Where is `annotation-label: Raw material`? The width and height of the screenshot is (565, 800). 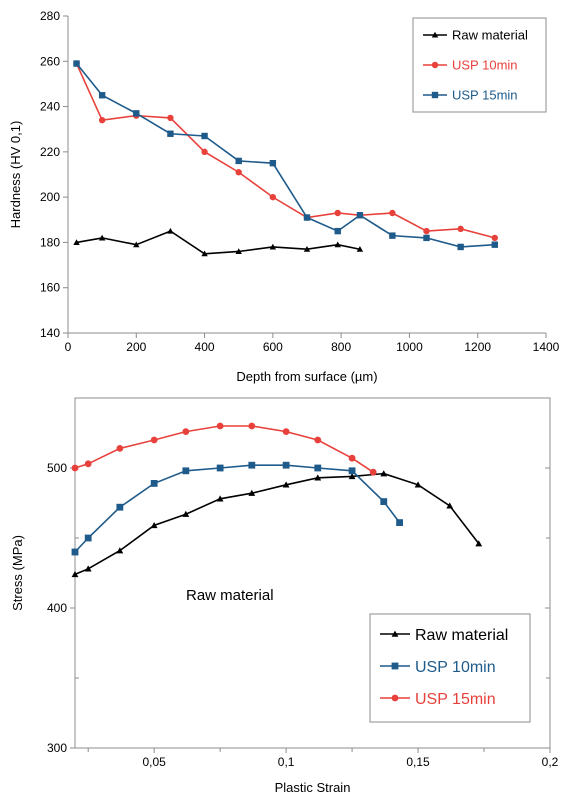
annotation-label: Raw material is located at coordinates (230, 595).